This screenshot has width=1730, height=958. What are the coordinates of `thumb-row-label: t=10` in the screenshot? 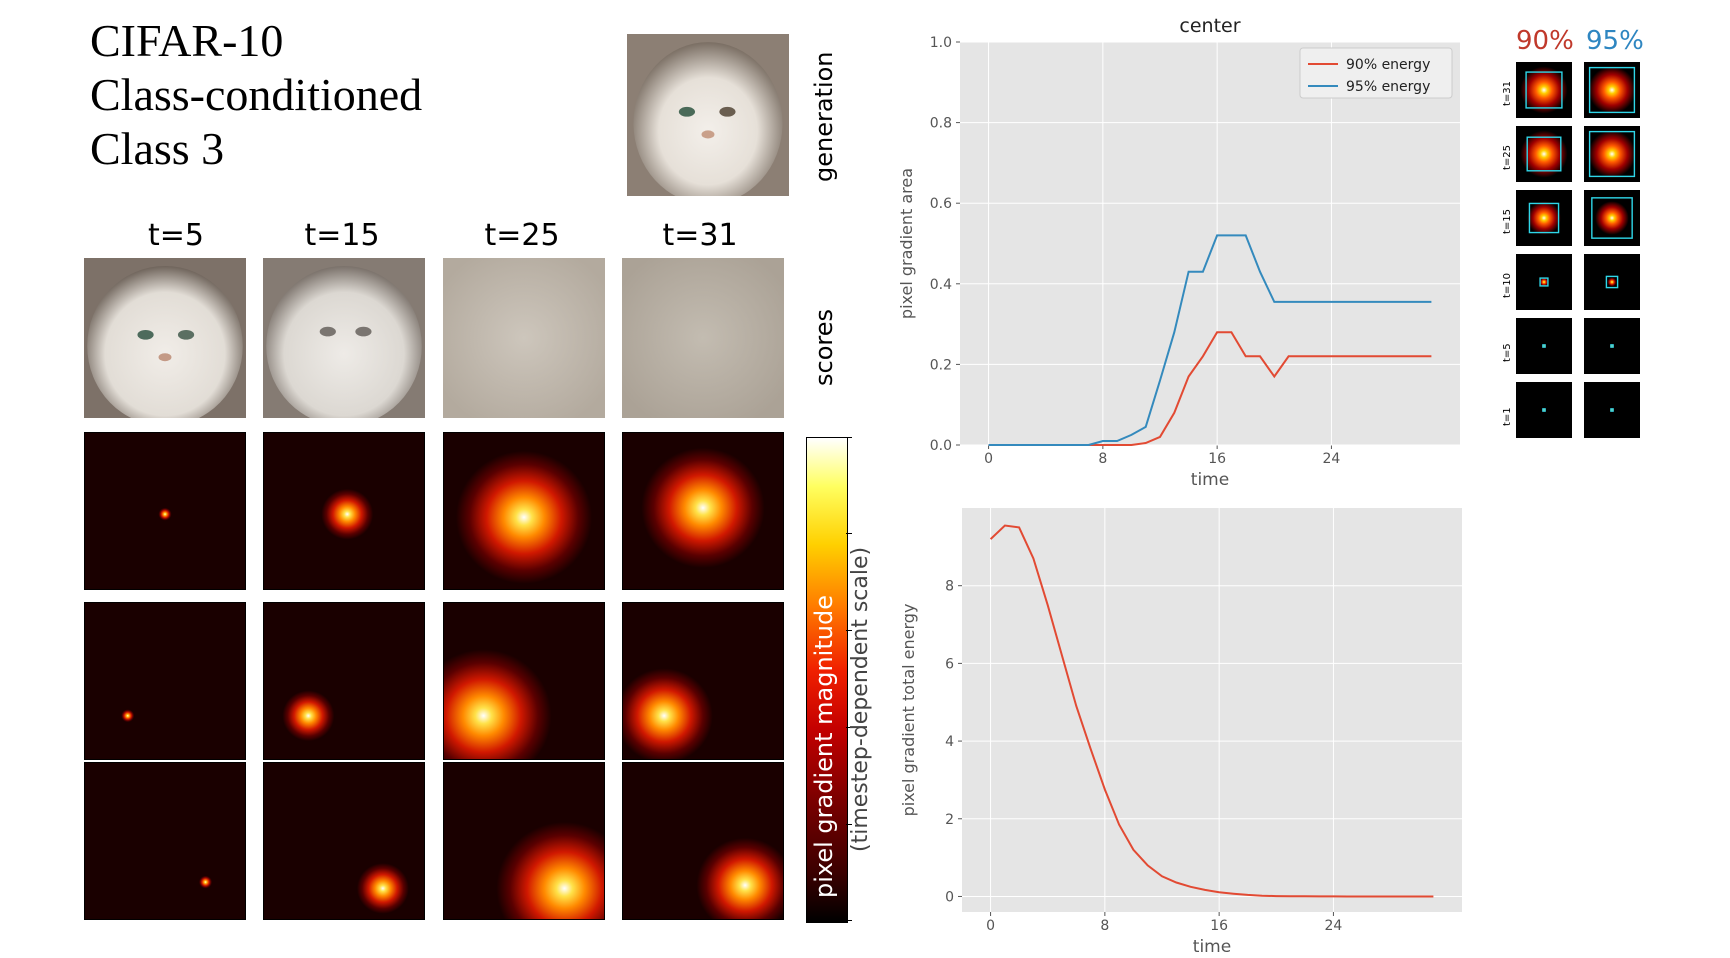 It's located at (1507, 285).